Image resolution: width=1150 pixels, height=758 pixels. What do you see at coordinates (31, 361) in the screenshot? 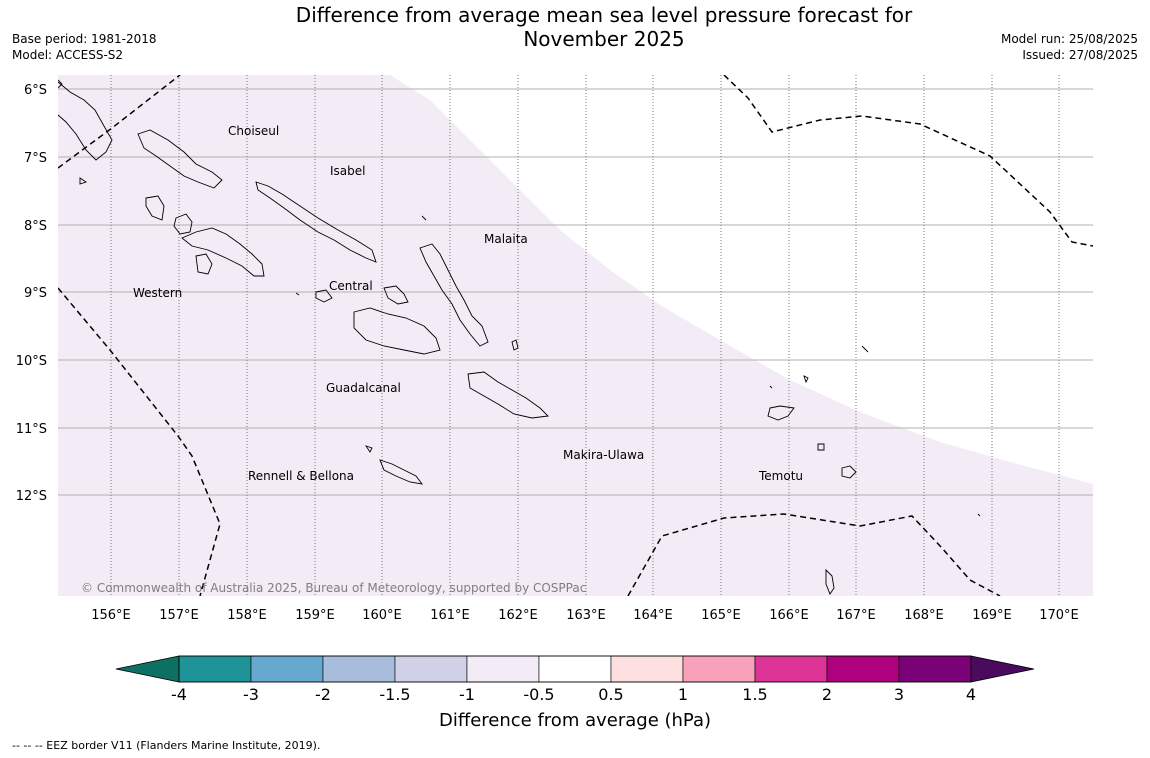
I see `lat-tick-label: 10°S` at bounding box center [31, 361].